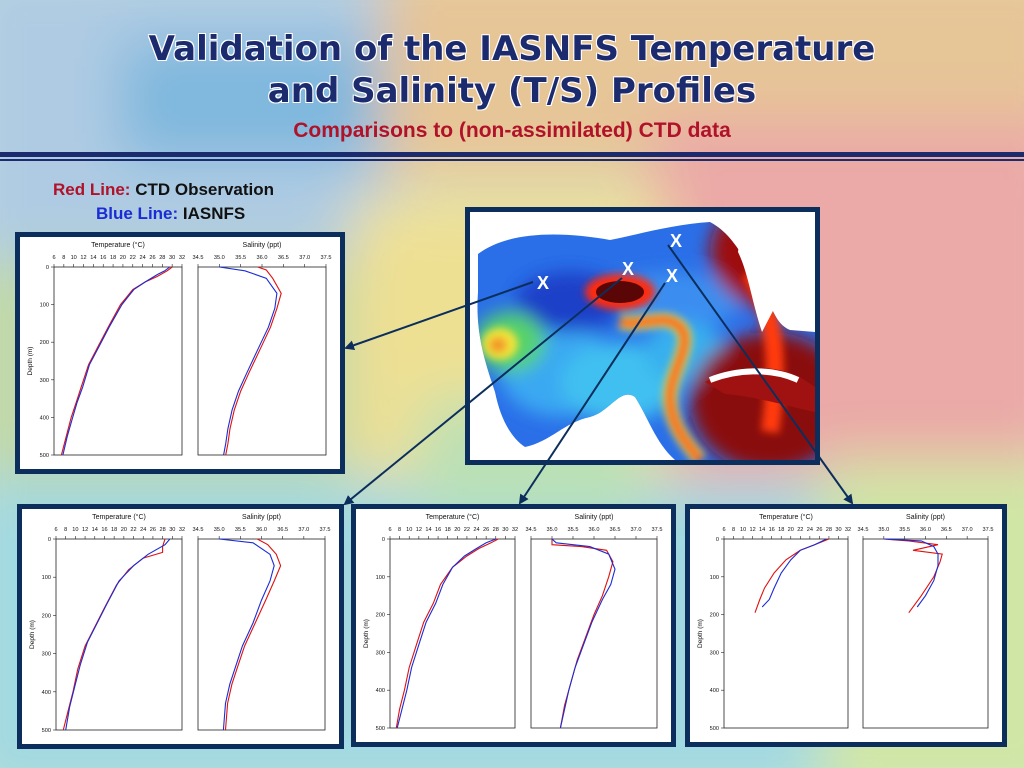  Describe the element at coordinates (124, 530) in the screenshot. I see `x-tick-label: 20` at that location.